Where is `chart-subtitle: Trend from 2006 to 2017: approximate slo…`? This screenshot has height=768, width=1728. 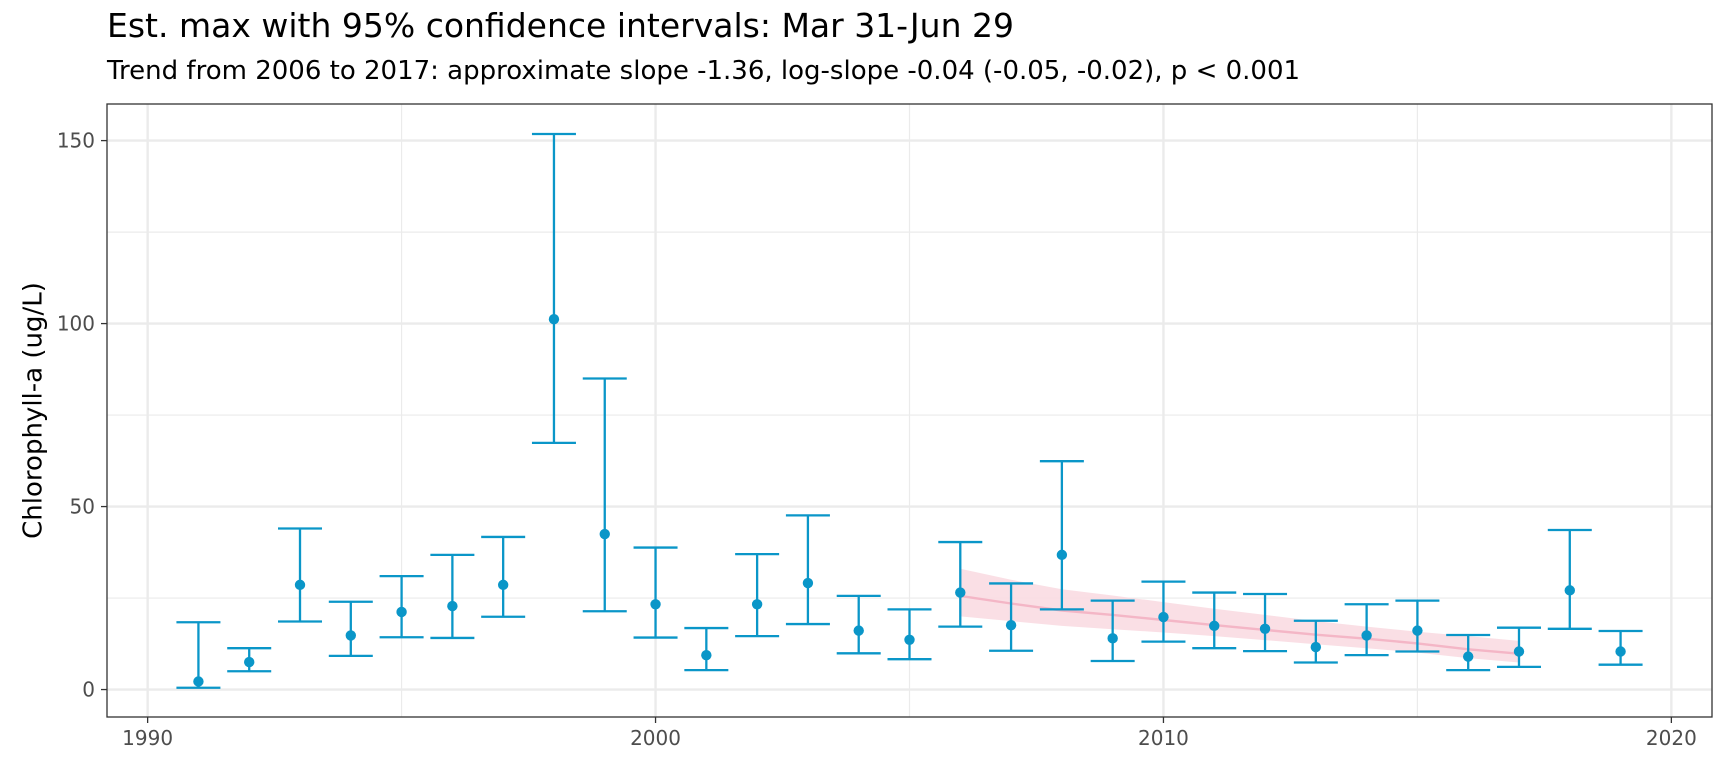 chart-subtitle: Trend from 2006 to 2017: approximate slo… is located at coordinates (704, 71).